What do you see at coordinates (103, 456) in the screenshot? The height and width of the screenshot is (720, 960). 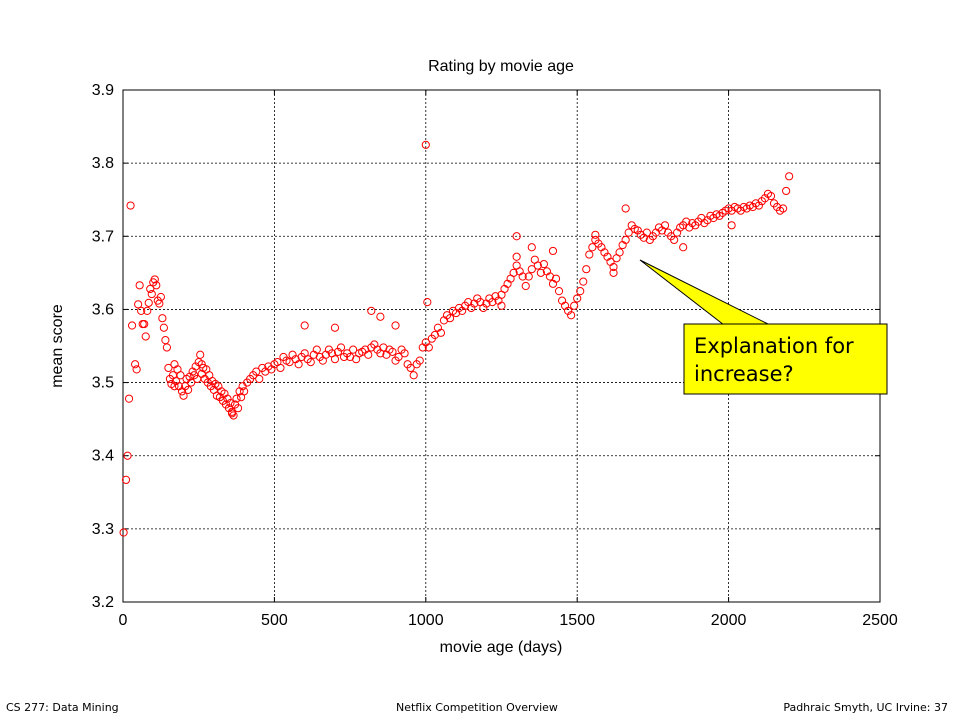 I see `y-tick-label: 3.4` at bounding box center [103, 456].